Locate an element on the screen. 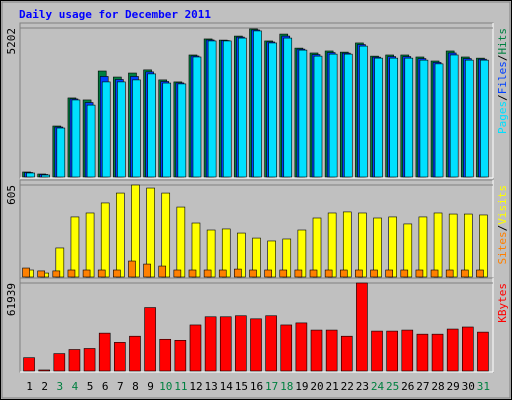 This screenshot has width=512, height=400. x-tick-label: 16 is located at coordinates (256, 386).